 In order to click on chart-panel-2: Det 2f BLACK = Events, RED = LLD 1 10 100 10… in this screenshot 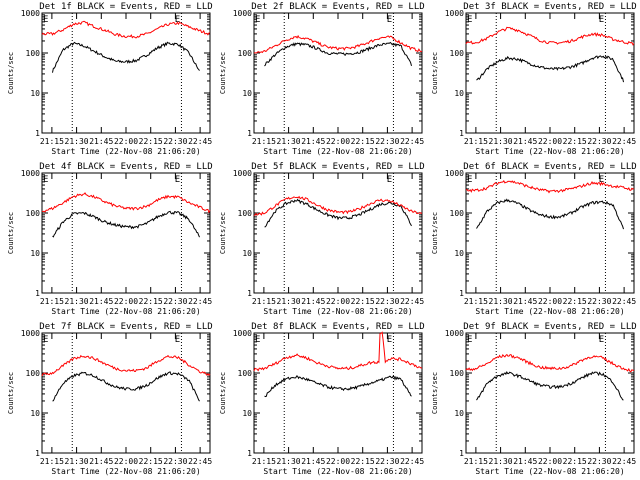, I will do `click(322, 79)`.